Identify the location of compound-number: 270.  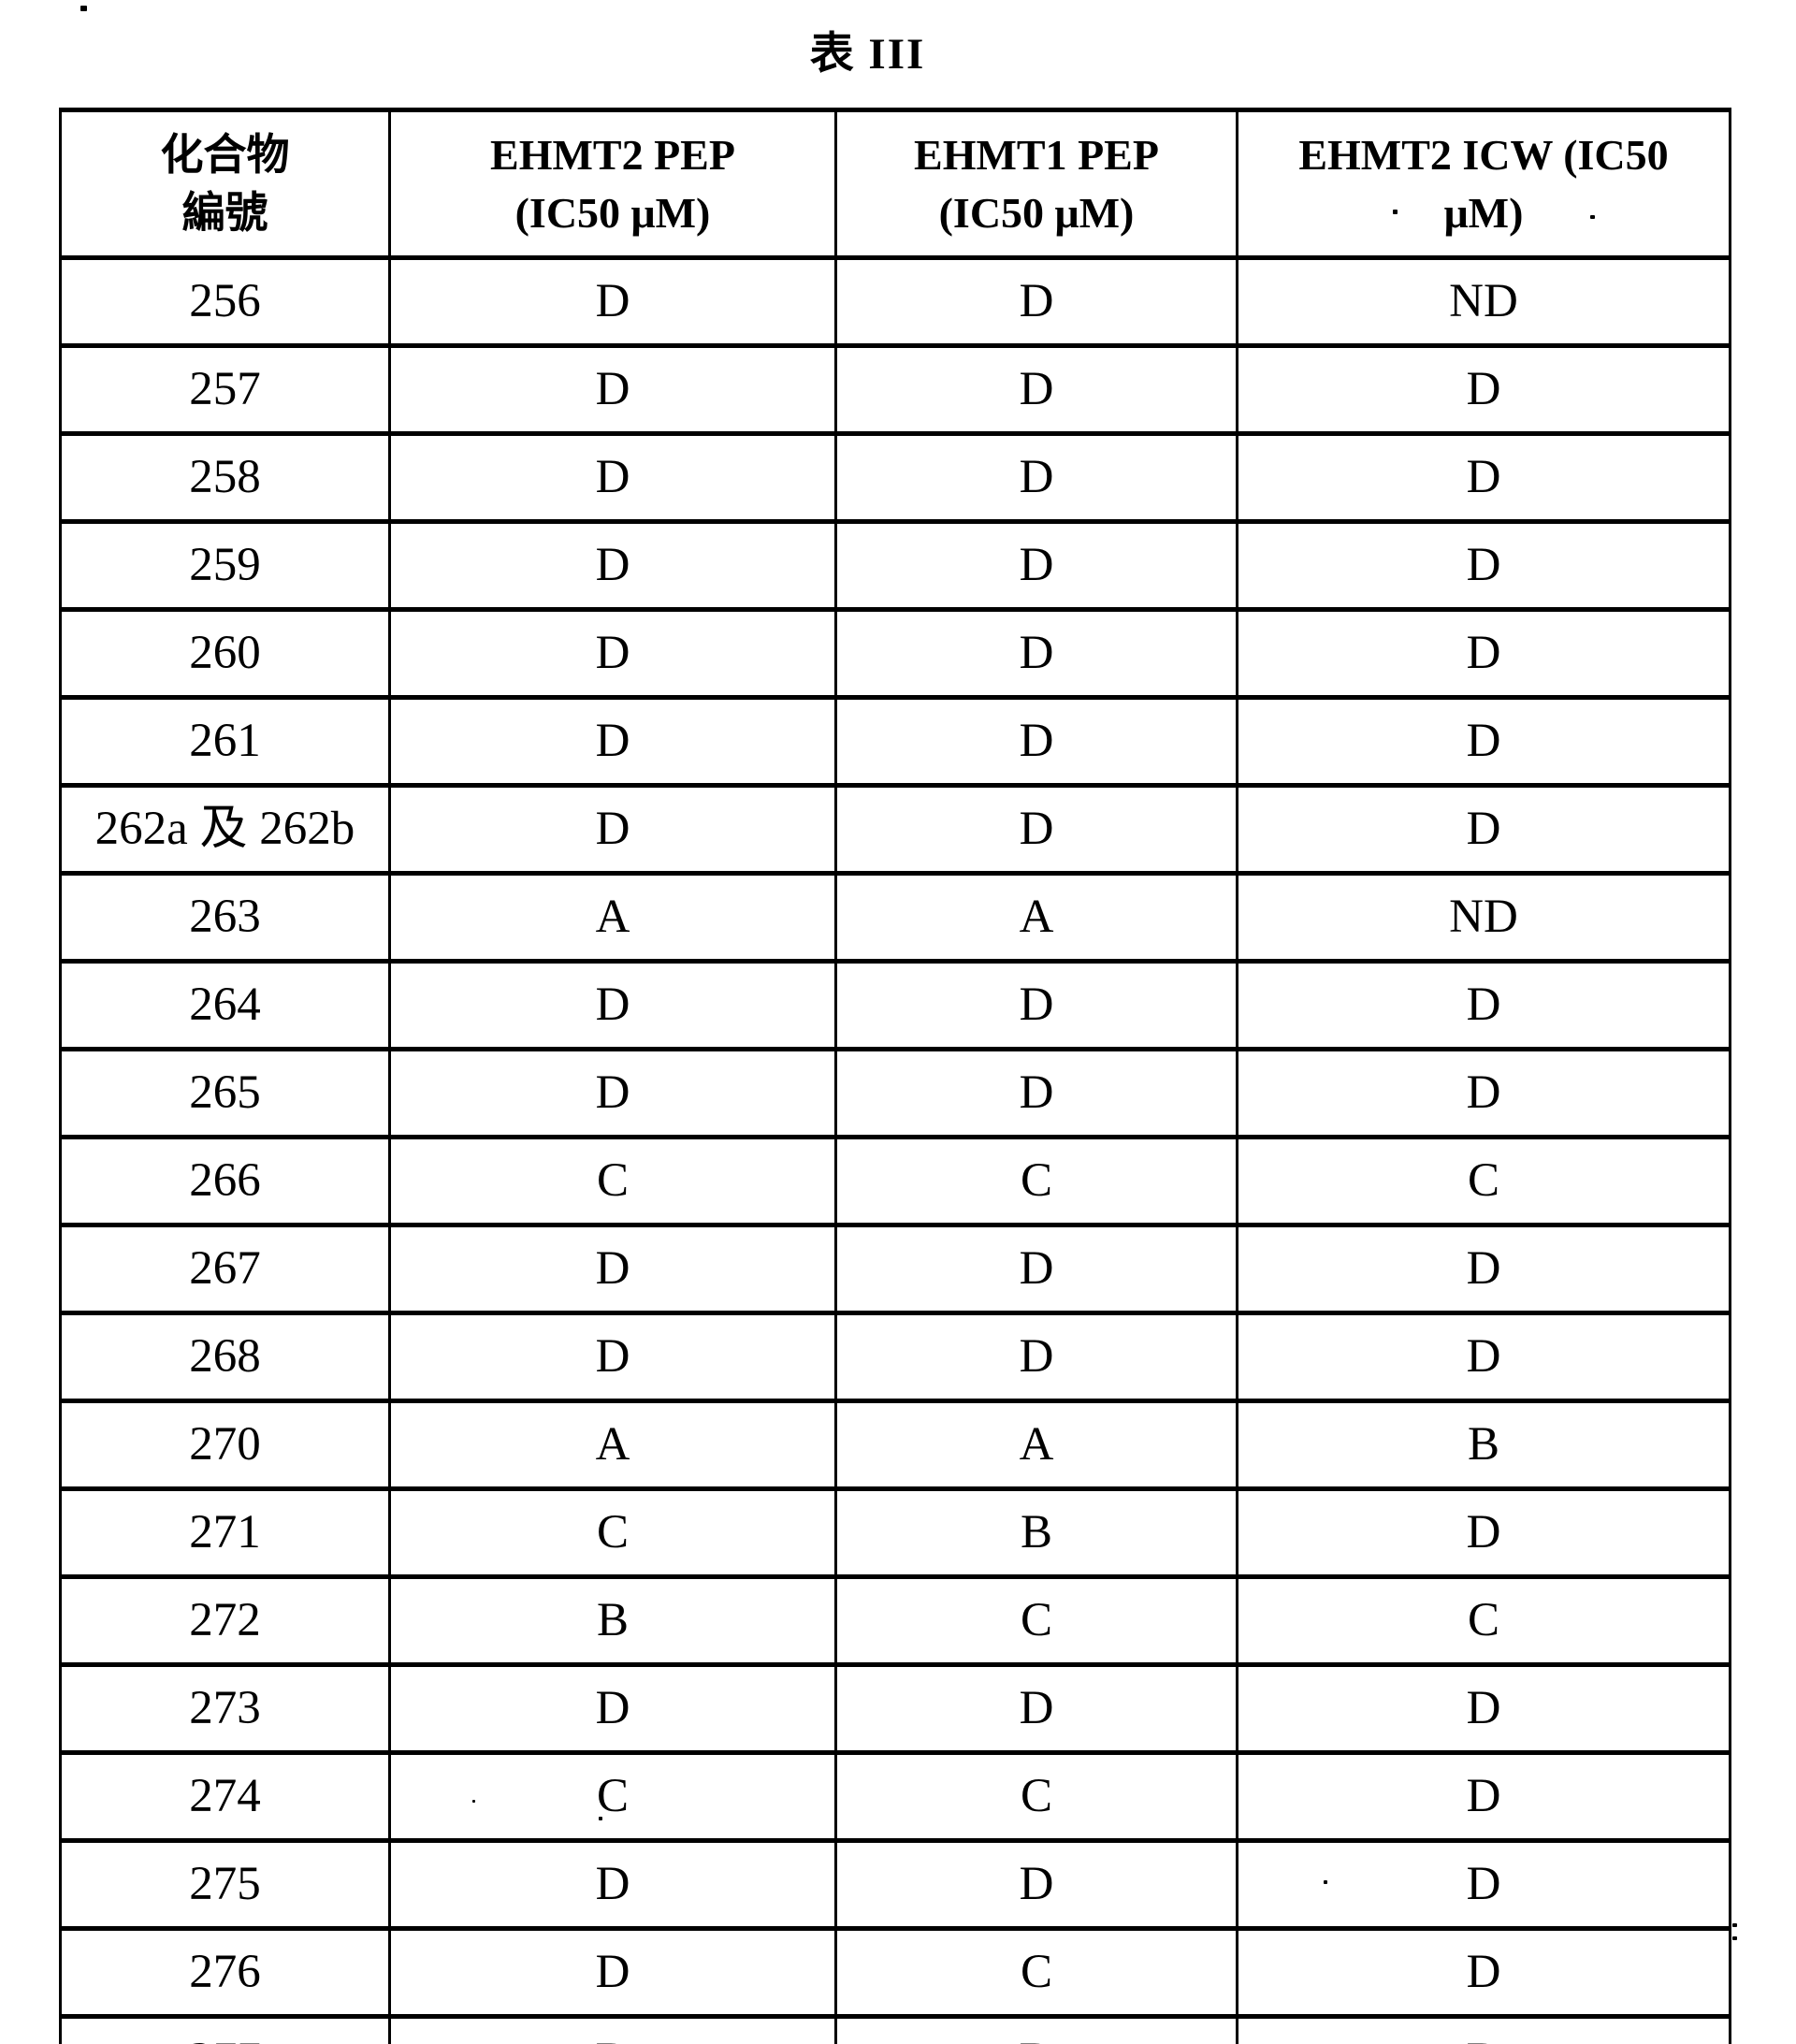
(225, 1444).